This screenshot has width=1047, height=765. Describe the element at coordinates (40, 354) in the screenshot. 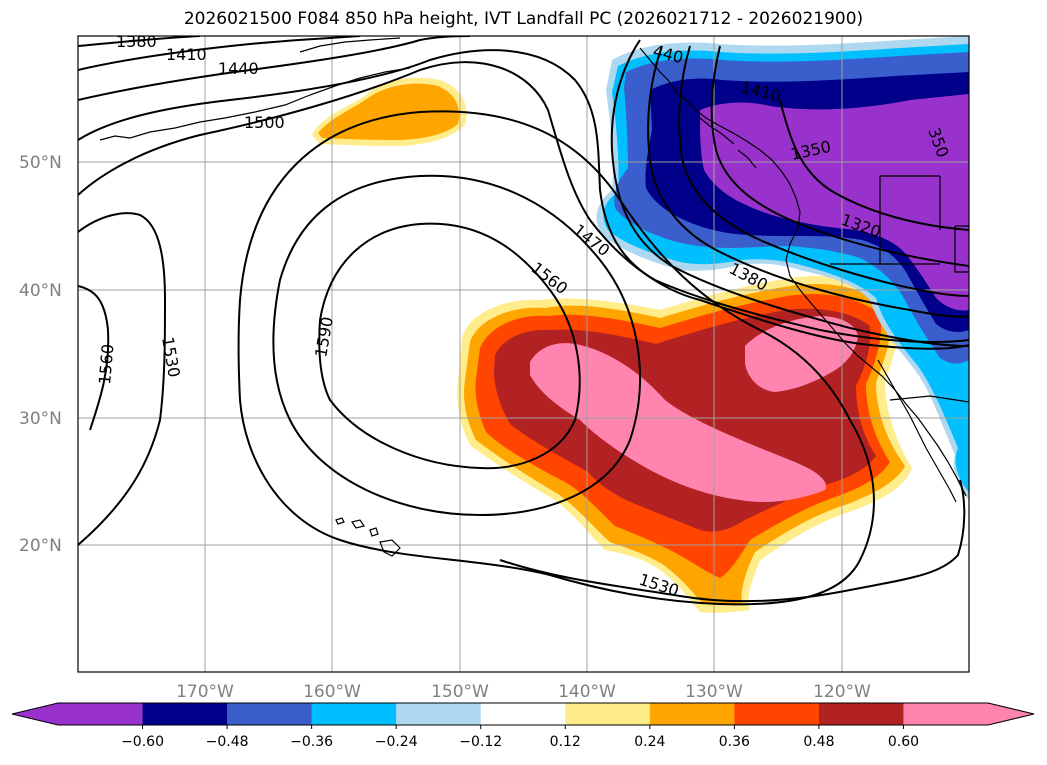

I see `latitude-labels: 50°N 40°N 30°N 20°N` at that location.